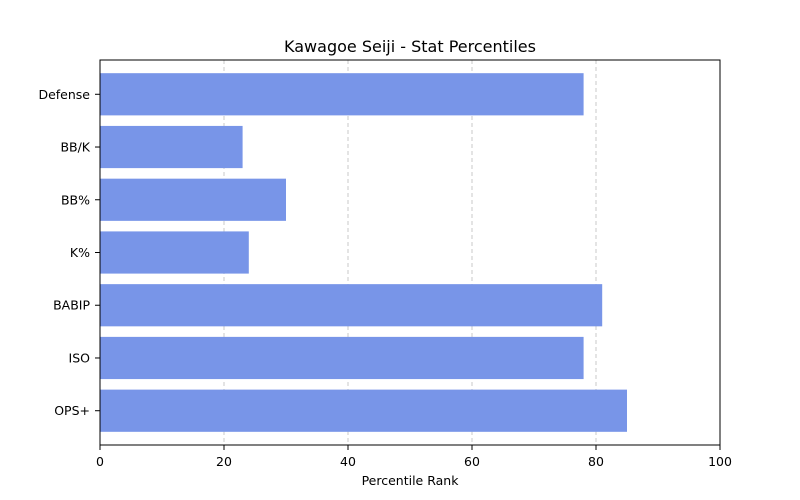  Describe the element at coordinates (80, 357) in the screenshot. I see `y-tick-label: ISO` at that location.